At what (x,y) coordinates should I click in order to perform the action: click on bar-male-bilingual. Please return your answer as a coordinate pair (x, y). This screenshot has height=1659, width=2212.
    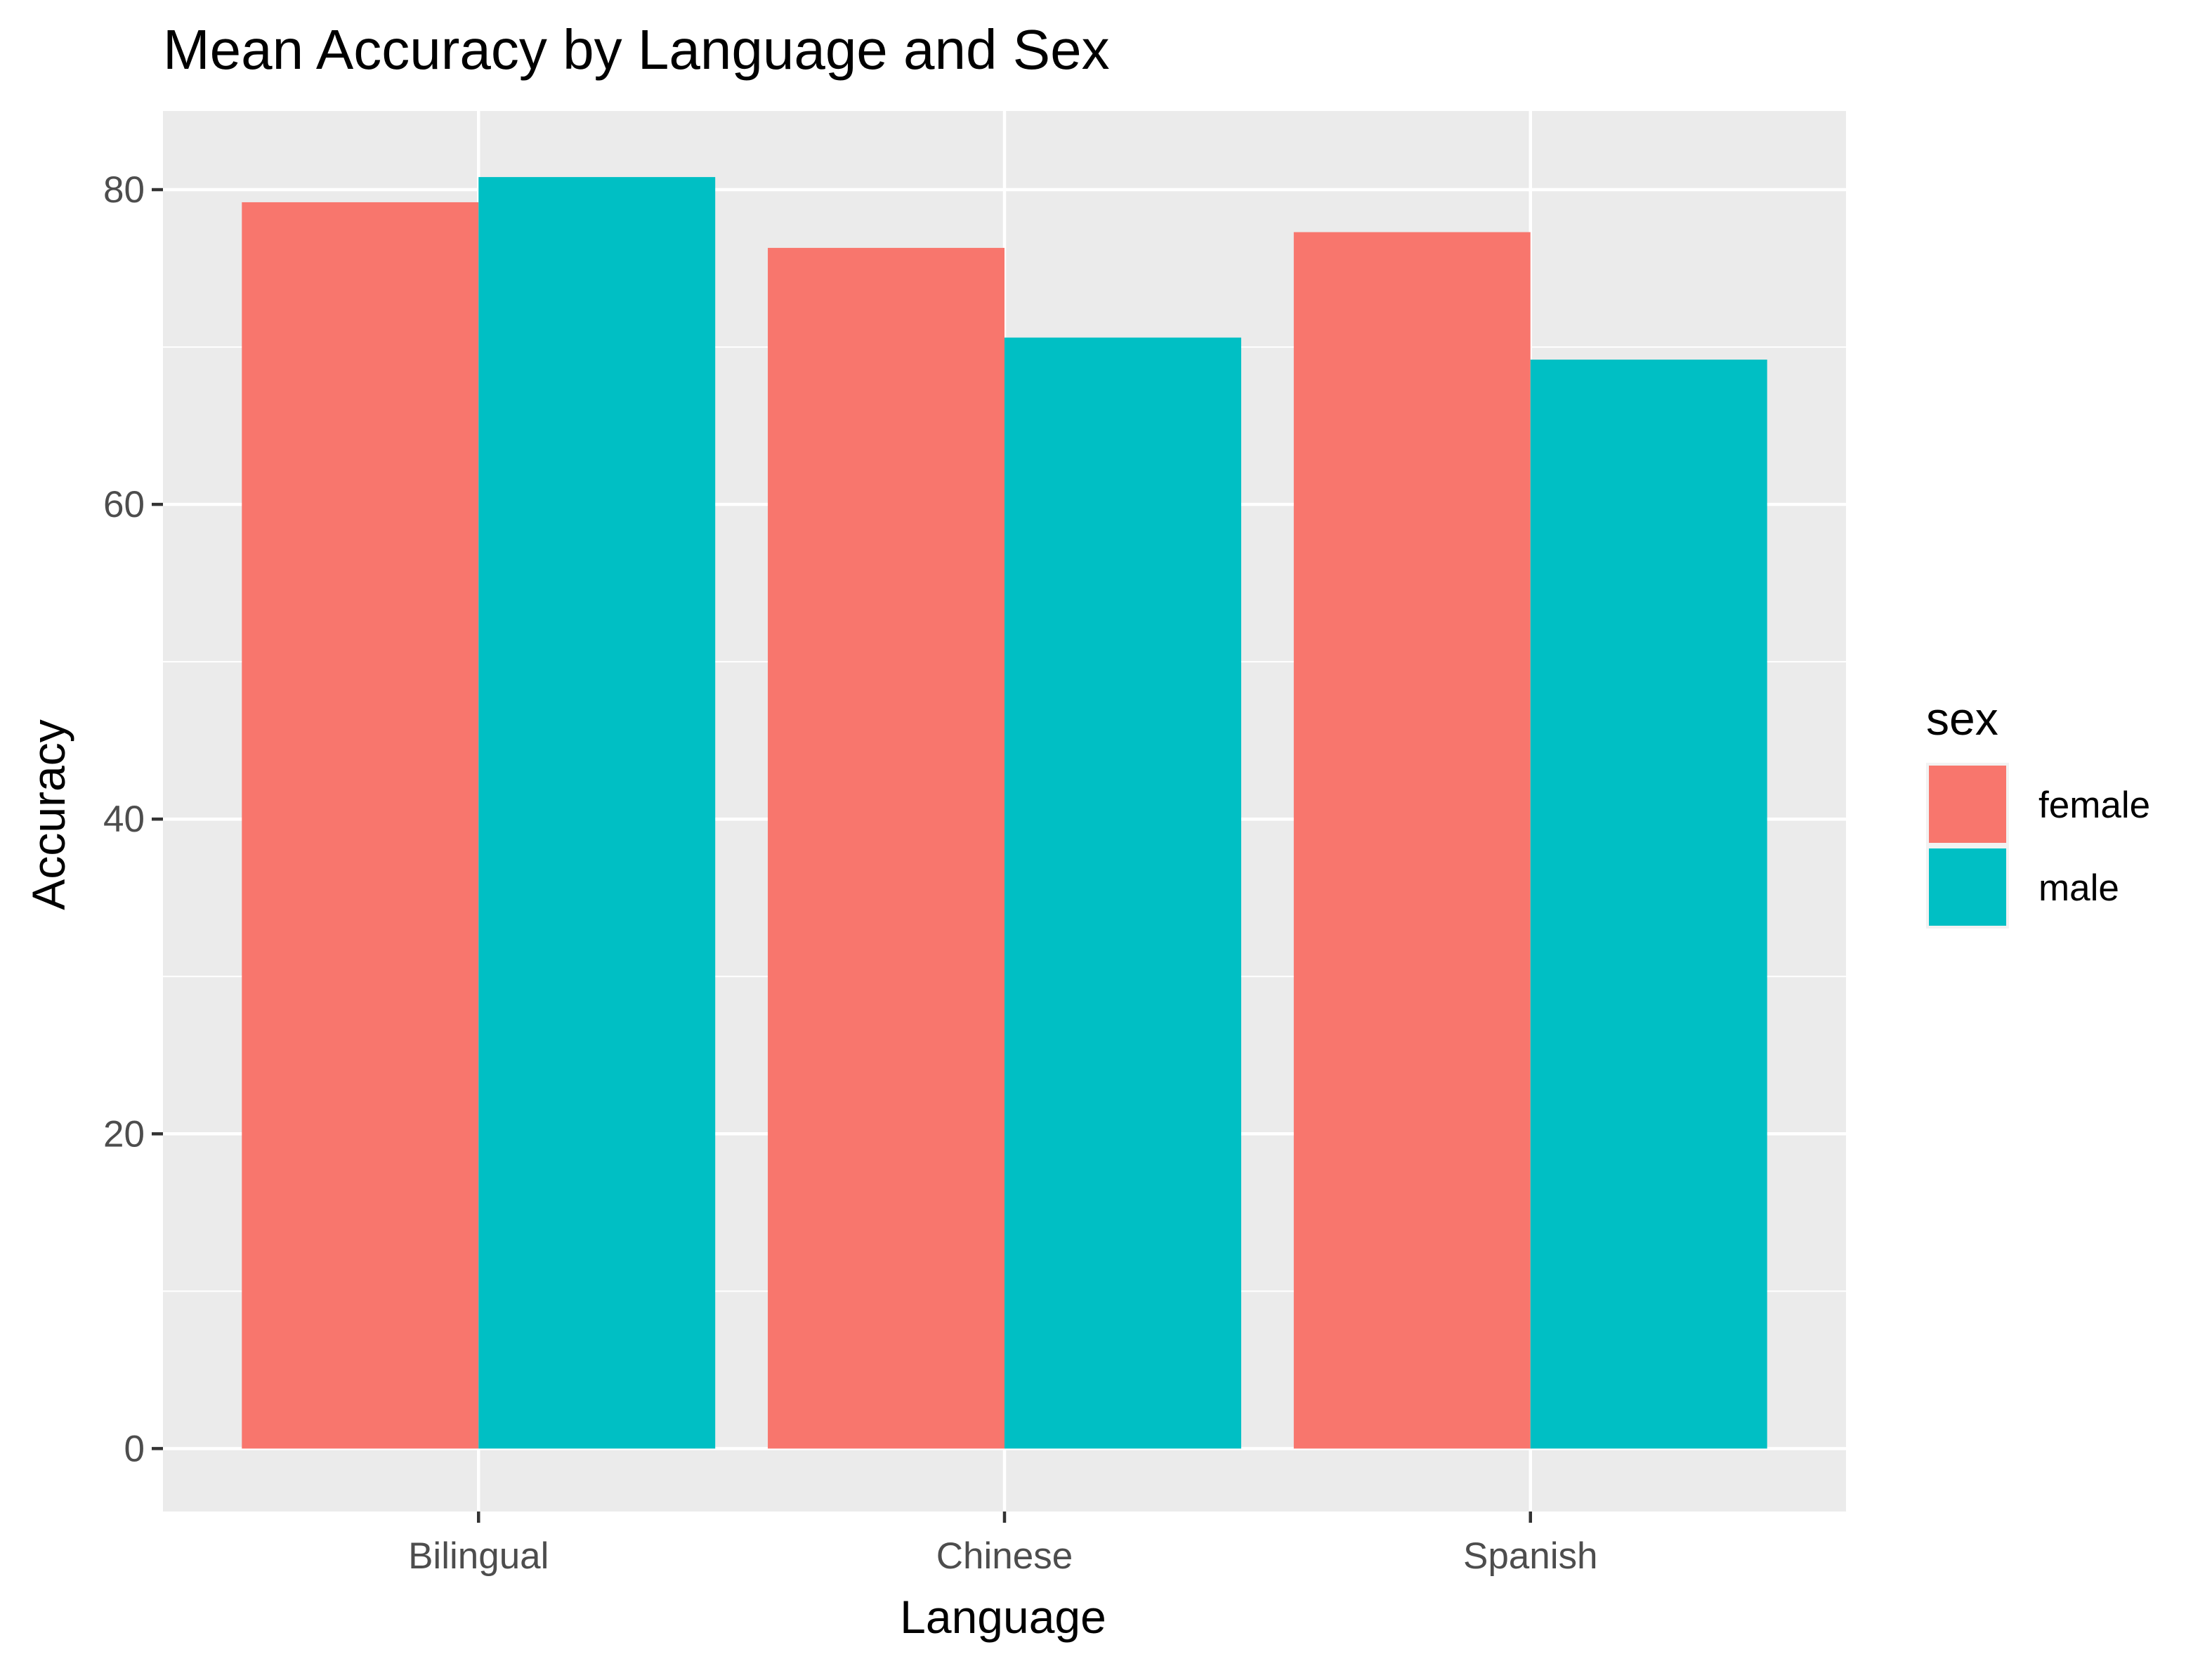
    Looking at the image, I should click on (597, 813).